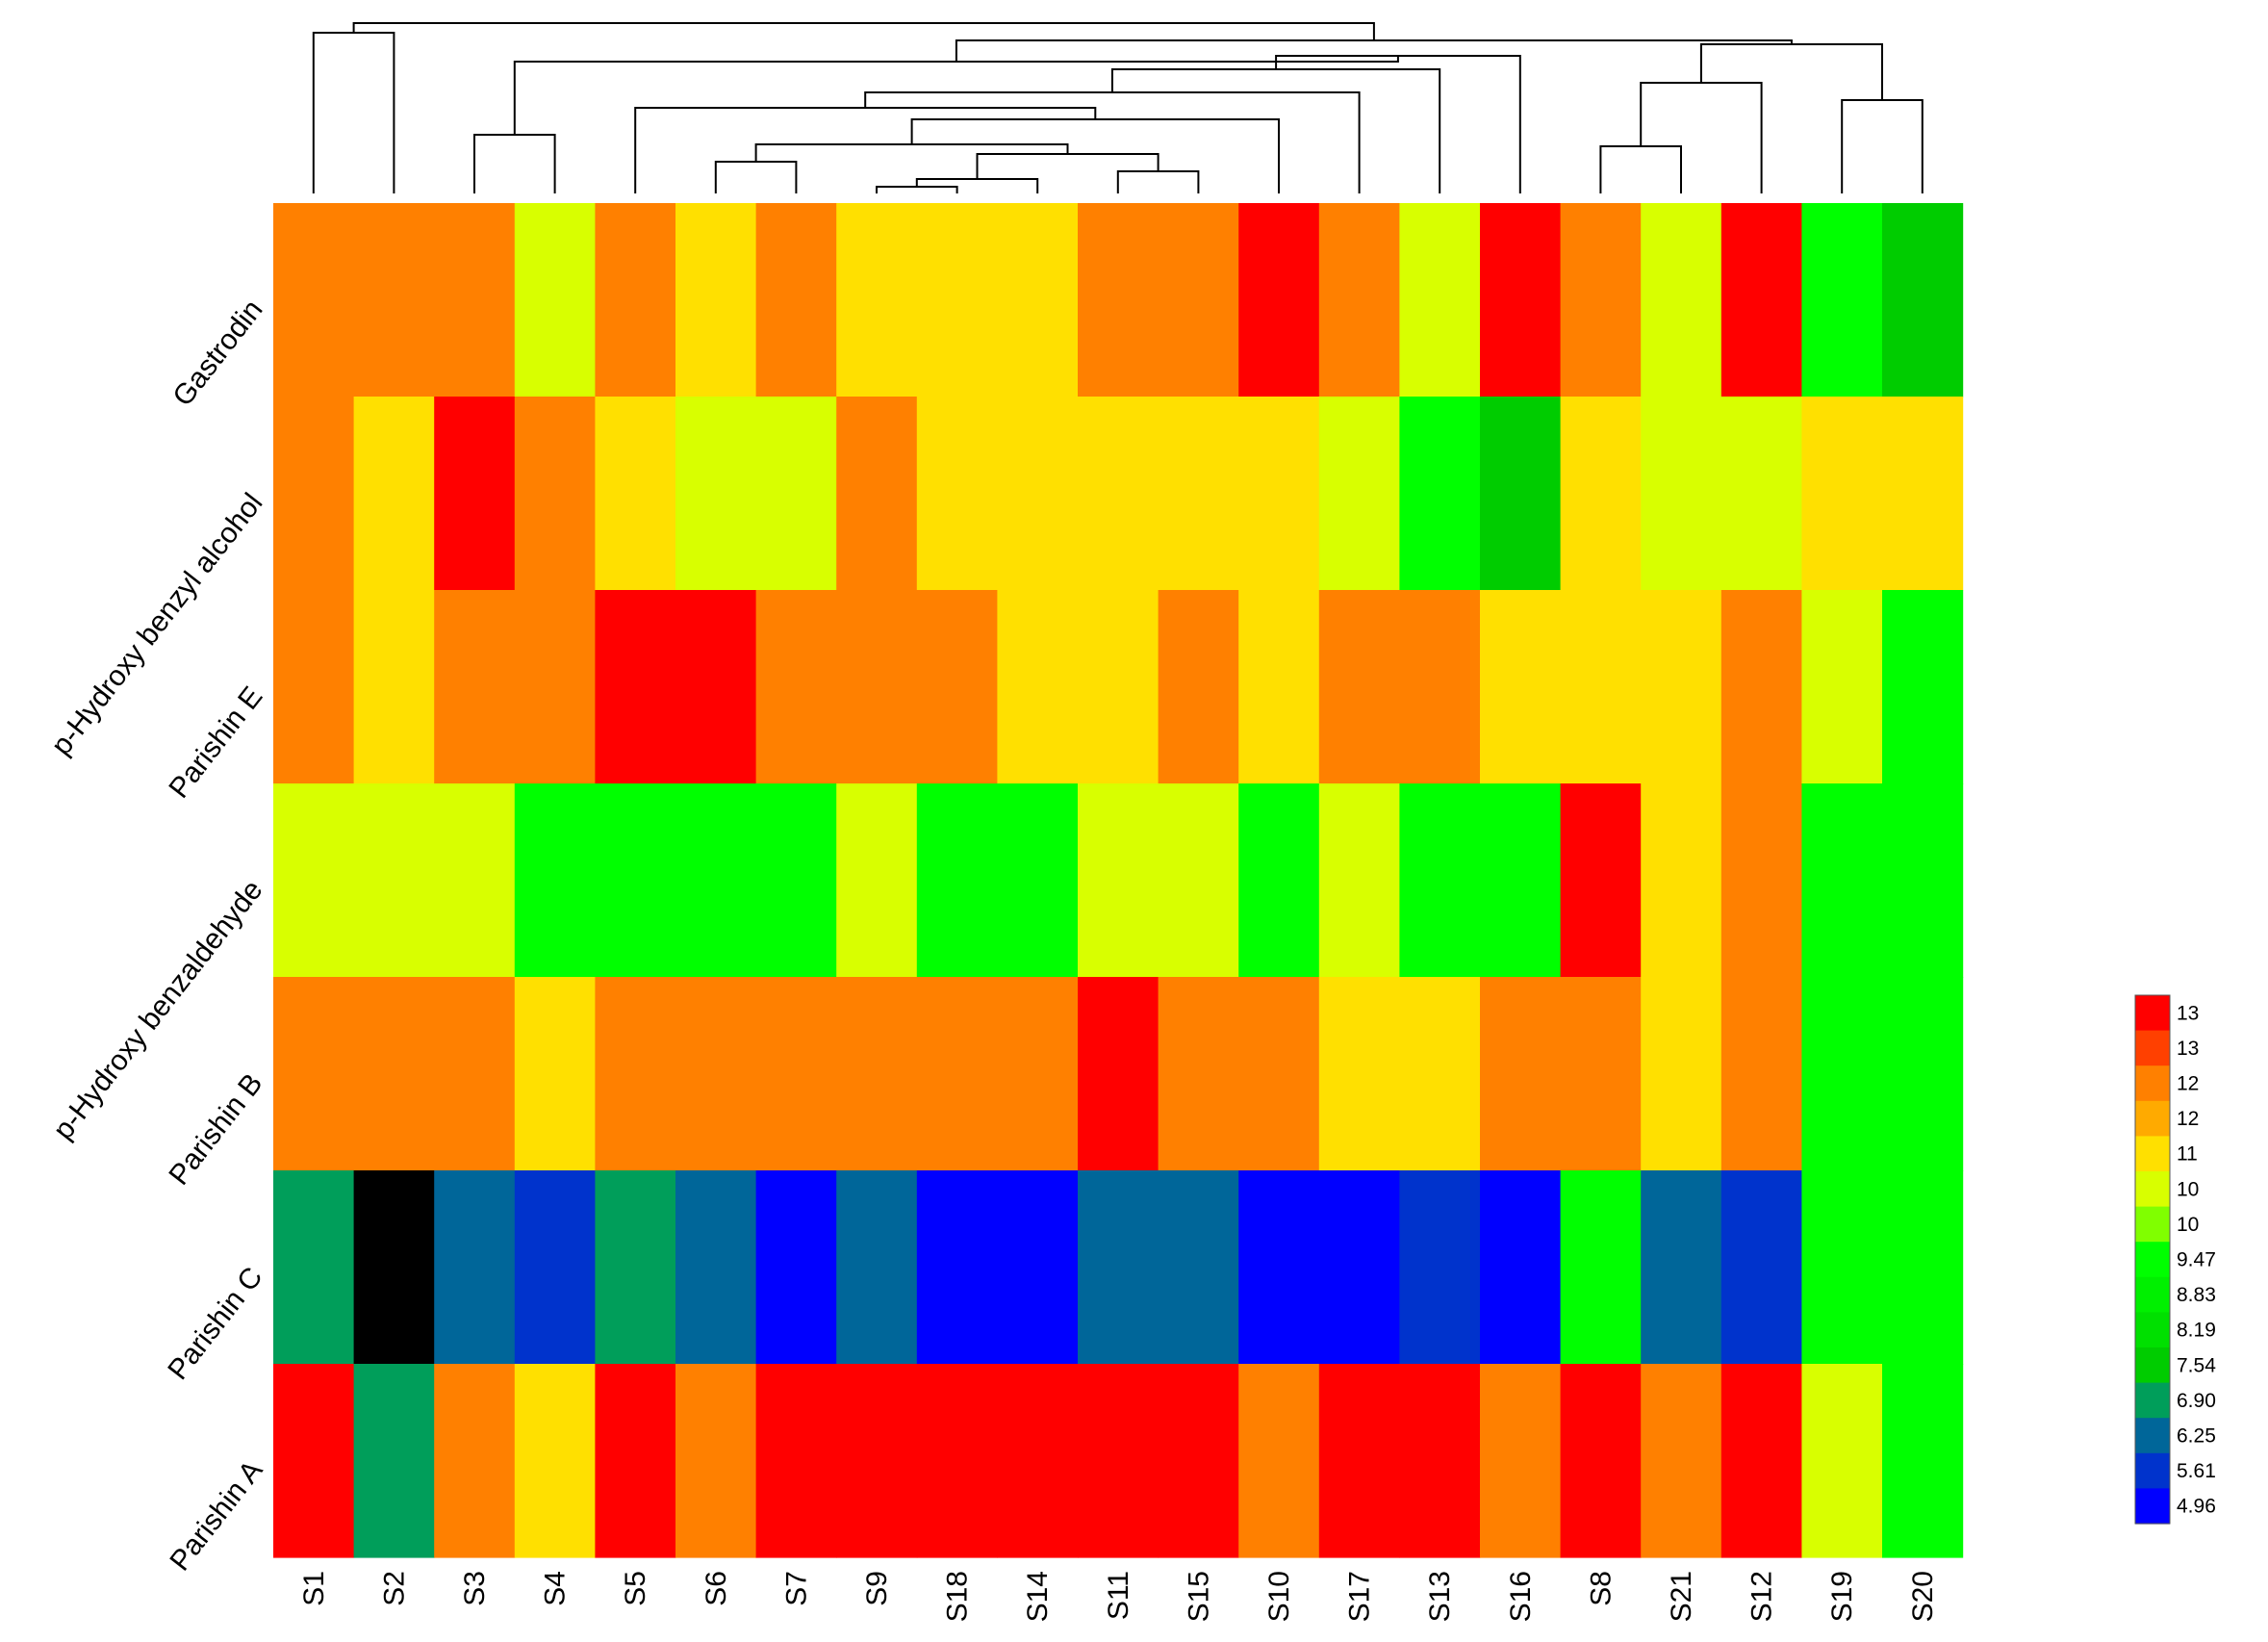  I want to click on legend-label: 12, so click(2188, 1084).